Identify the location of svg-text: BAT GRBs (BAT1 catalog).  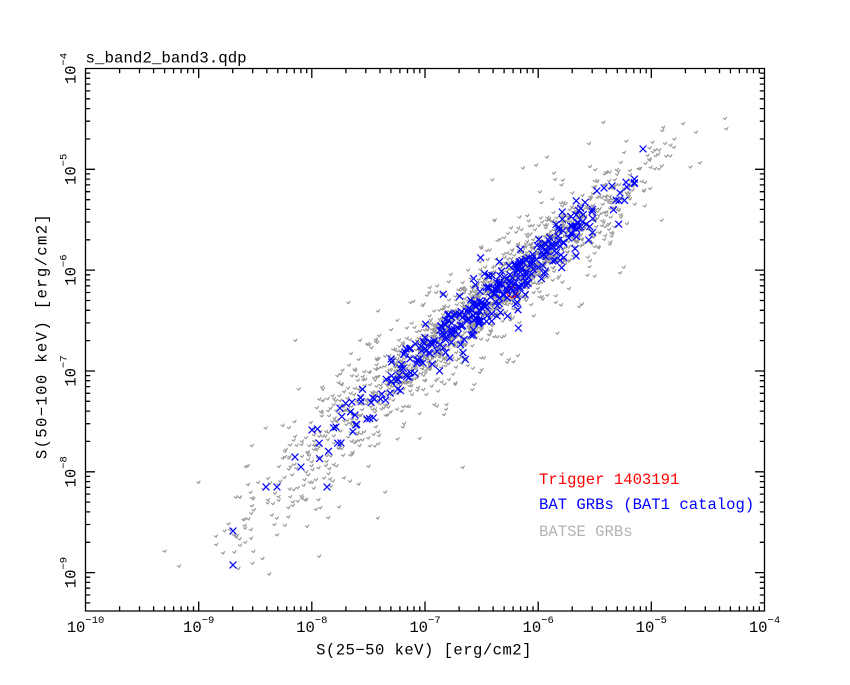
(646, 505).